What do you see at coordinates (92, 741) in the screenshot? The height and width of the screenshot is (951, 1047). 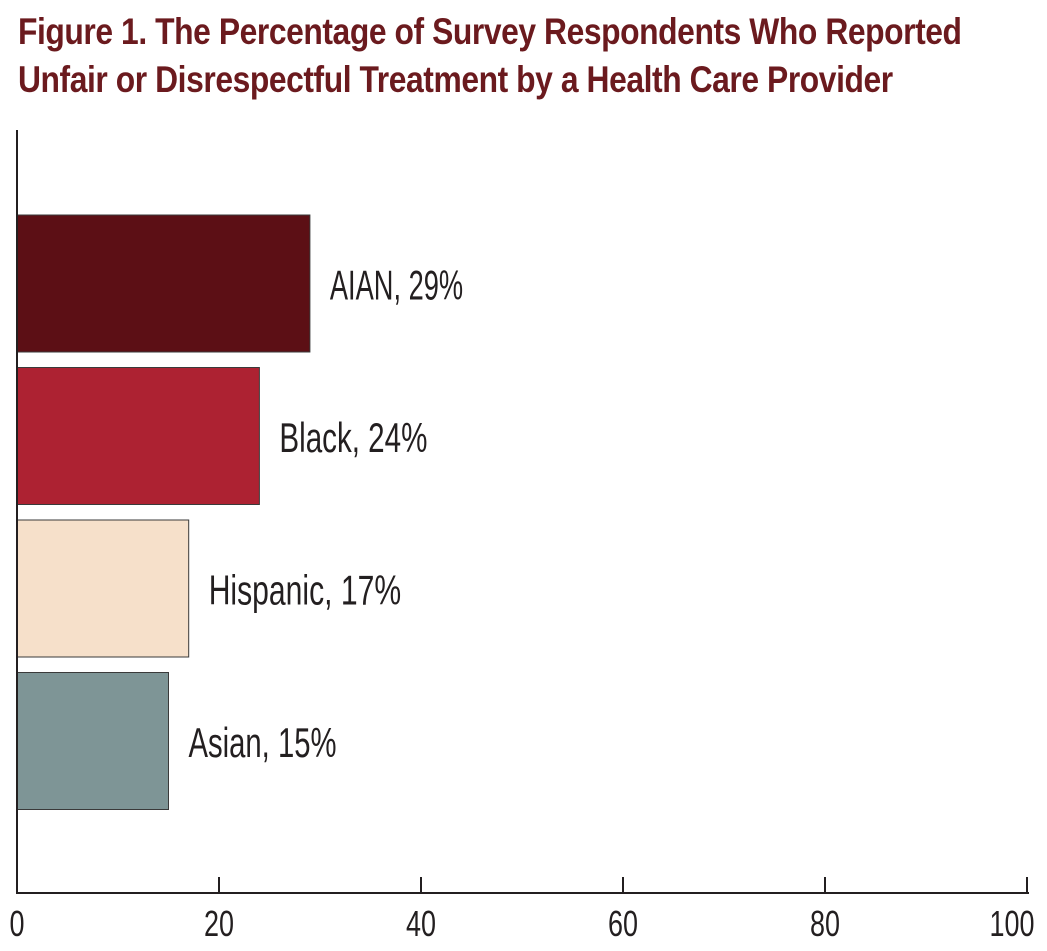 I see `bar-asian` at bounding box center [92, 741].